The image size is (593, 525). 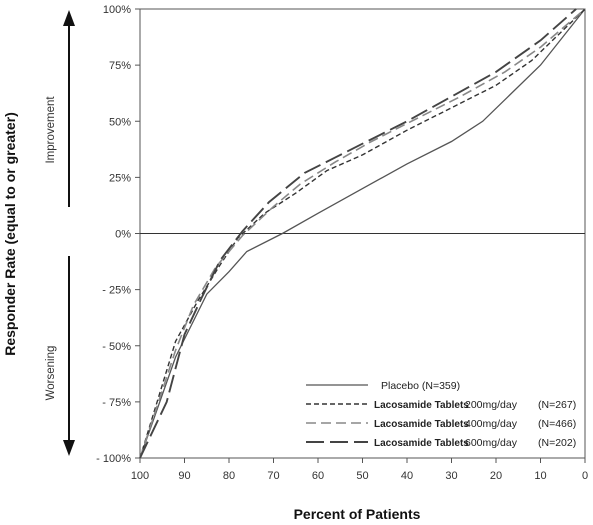 What do you see at coordinates (140, 476) in the screenshot?
I see `x-tick-label: 100` at bounding box center [140, 476].